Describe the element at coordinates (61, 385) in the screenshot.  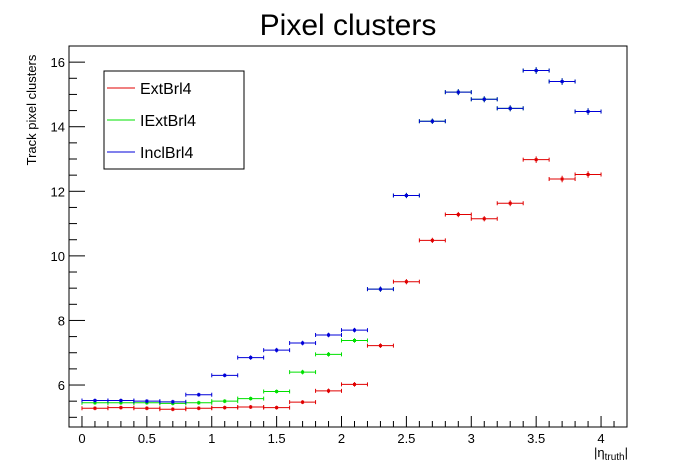
I see `y-tick-label: 6` at that location.